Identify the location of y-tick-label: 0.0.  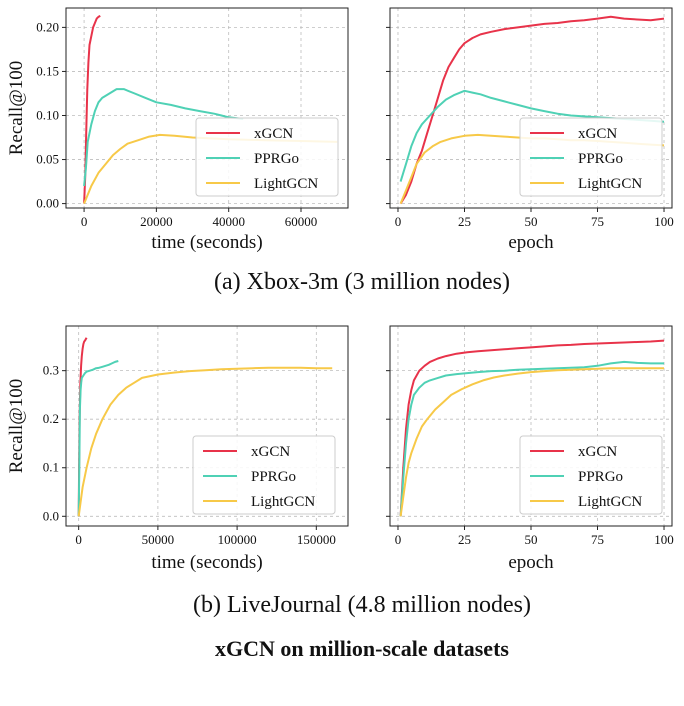
(51, 515).